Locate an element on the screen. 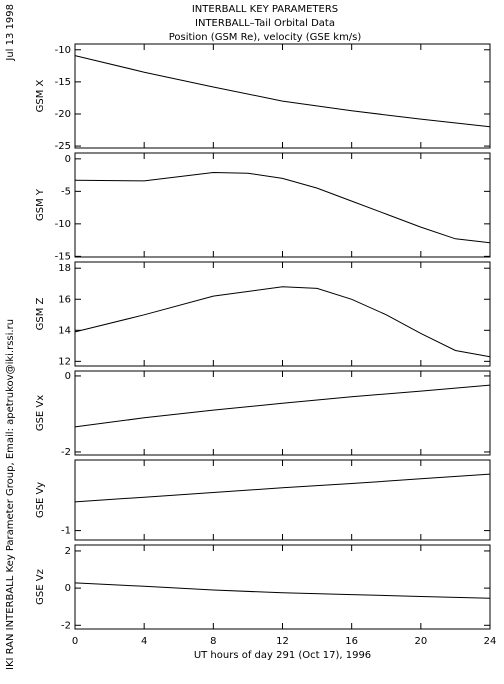 The width and height of the screenshot is (504, 684). title-line: INTERBALL–Tail Orbital Data is located at coordinates (265, 23).